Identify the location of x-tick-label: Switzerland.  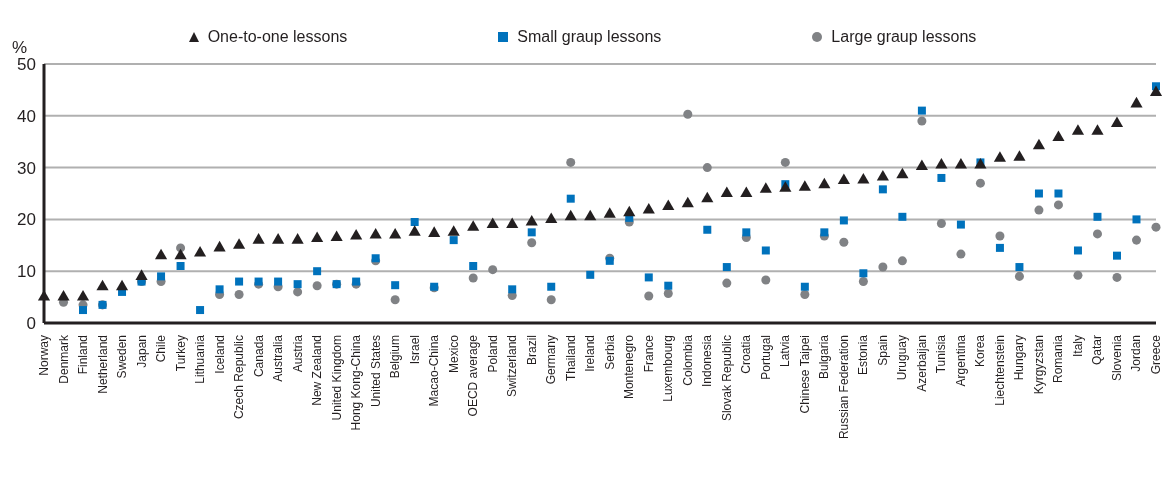
(512, 366).